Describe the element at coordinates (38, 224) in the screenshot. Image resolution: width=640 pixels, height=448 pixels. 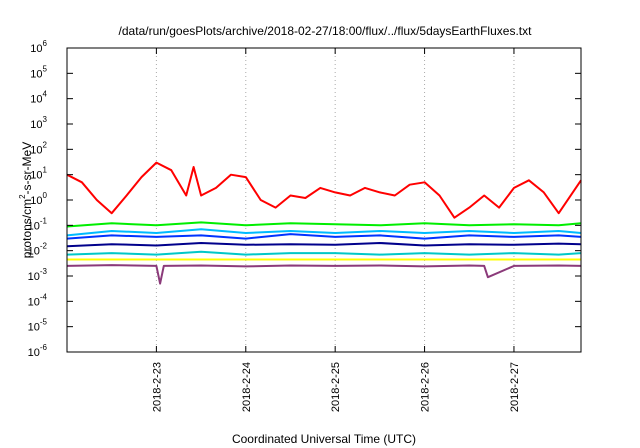
I see `y-tick-label: 10⁻¹` at that location.